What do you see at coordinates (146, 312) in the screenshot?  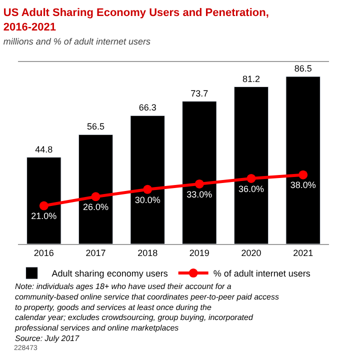 I see `text: Note: individuals ages 18+ who have used their account for a community-based online service that coordinates peer-to-peer paid access to property, goods and services at least once during the calendar year; excludes crowdsourcing, group buying, incorporated professional services and online marketplaces Source: July 2017` at bounding box center [146, 312].